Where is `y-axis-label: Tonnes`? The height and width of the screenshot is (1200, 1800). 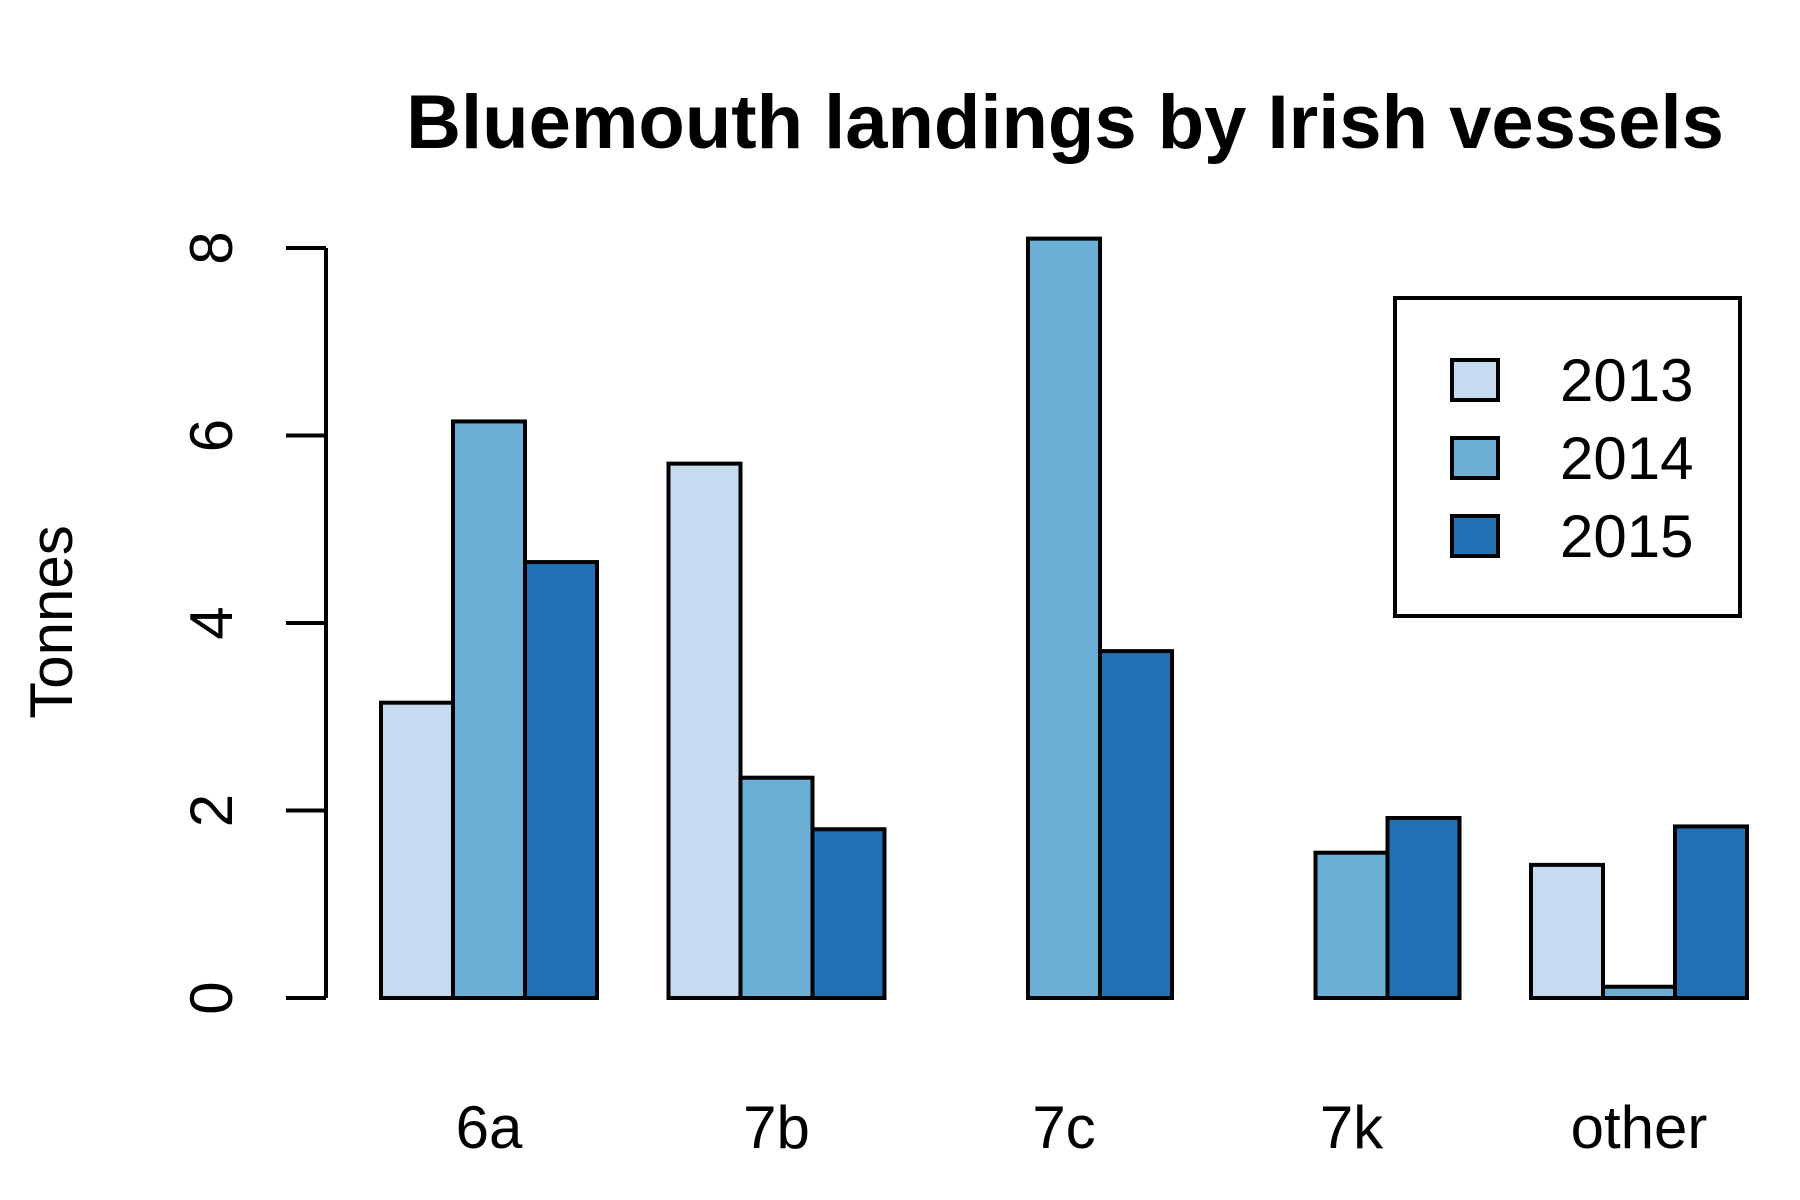
y-axis-label: Tonnes is located at coordinates (51, 621).